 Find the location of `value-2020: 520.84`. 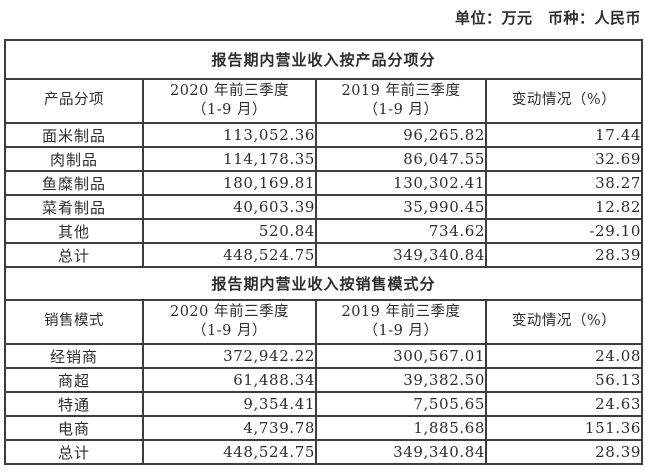

value-2020: 520.84 is located at coordinates (229, 231).